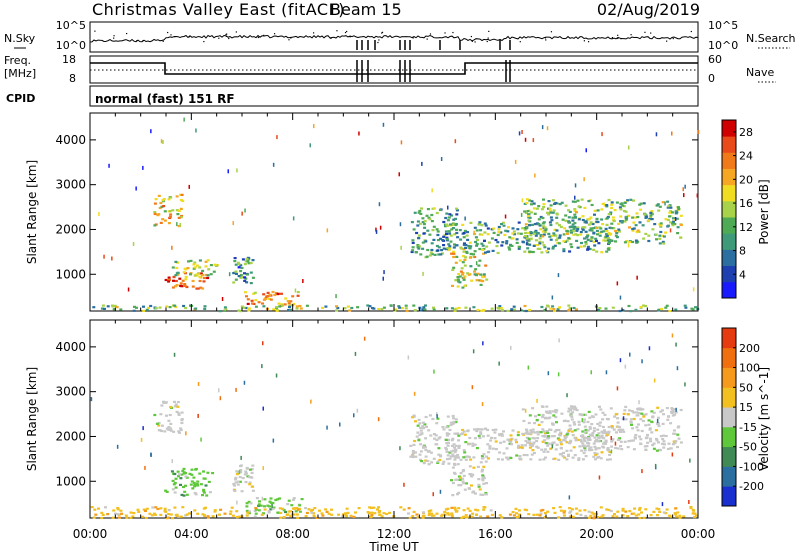 This screenshot has width=800, height=558. What do you see at coordinates (748, 447) in the screenshot?
I see `velocity-colorbar-tick-label: -50` at bounding box center [748, 447].